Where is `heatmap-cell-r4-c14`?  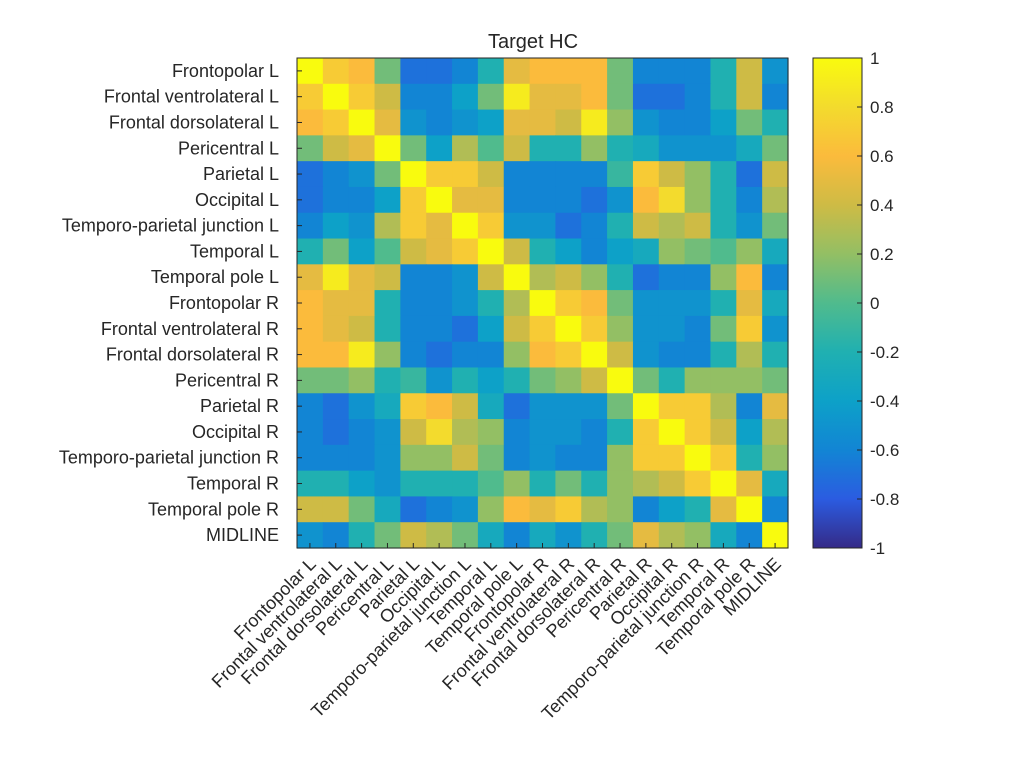 heatmap-cell-r4-c14 is located at coordinates (672, 174).